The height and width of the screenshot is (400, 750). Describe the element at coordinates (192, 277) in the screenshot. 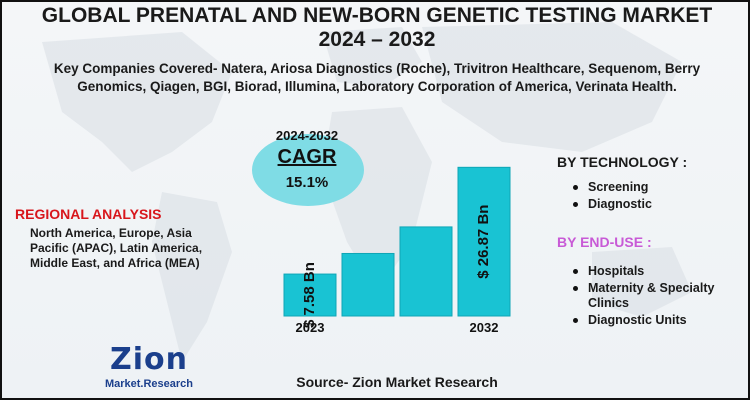

I see `map-south-america` at that location.